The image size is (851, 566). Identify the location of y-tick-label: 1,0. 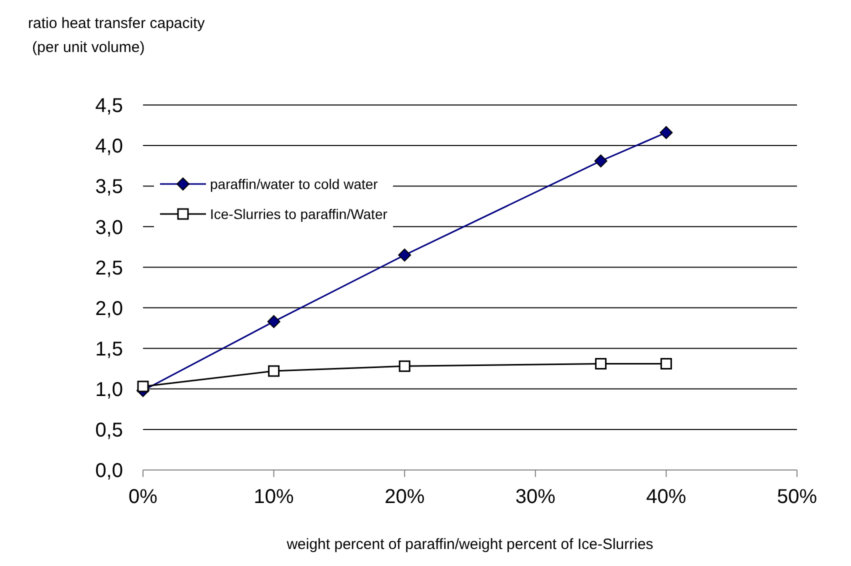
(109, 389).